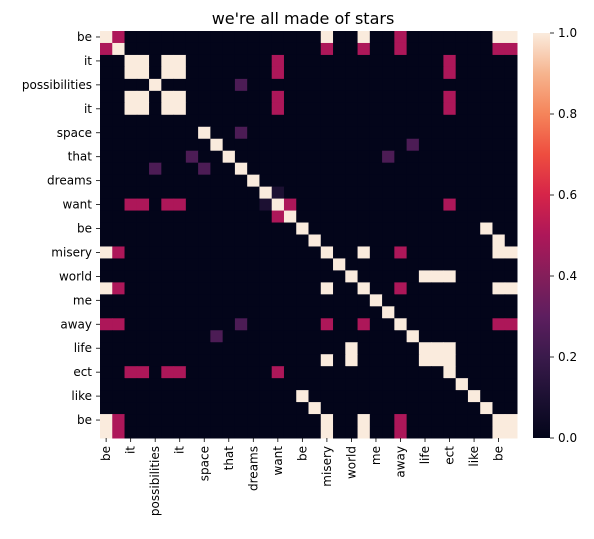 The width and height of the screenshot is (594, 539). What do you see at coordinates (69, 181) in the screenshot?
I see `y-tick-label: dreams` at bounding box center [69, 181].